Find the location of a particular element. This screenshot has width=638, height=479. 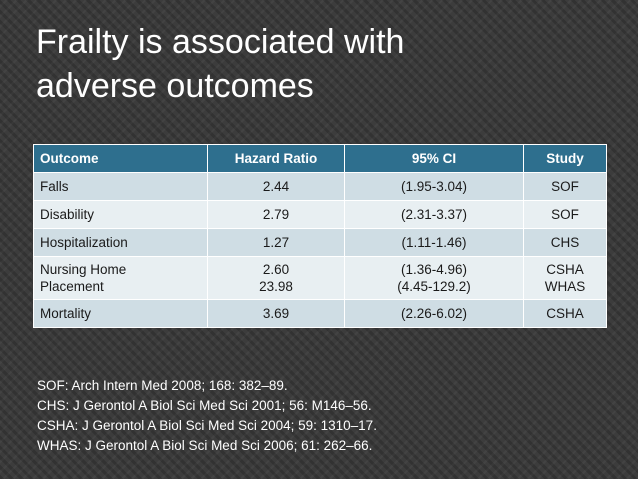

table-row: Mortality 3.69 (2.26-6.02) CSHA is located at coordinates (320, 313).